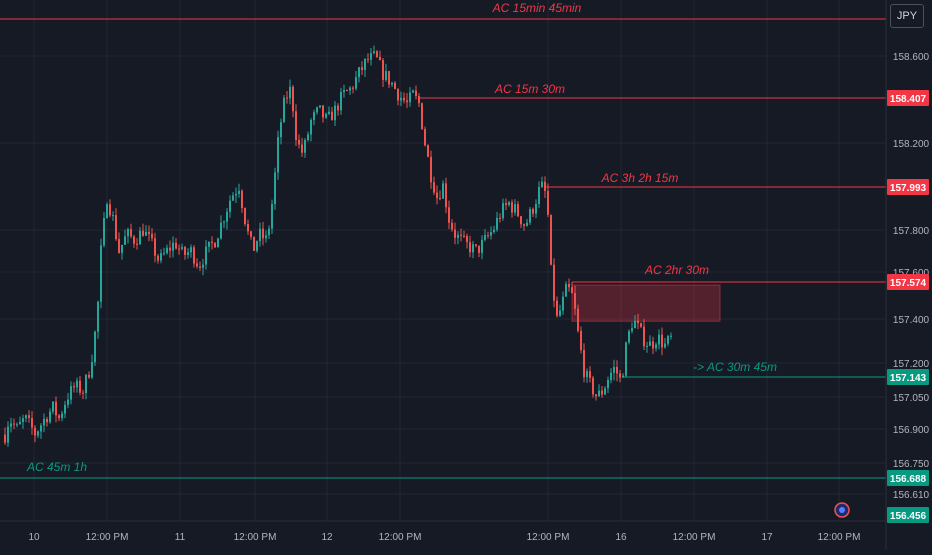 This screenshot has height=555, width=932. What do you see at coordinates (735, 367) in the screenshot?
I see `level-label: -> AC 30m 45m` at bounding box center [735, 367].